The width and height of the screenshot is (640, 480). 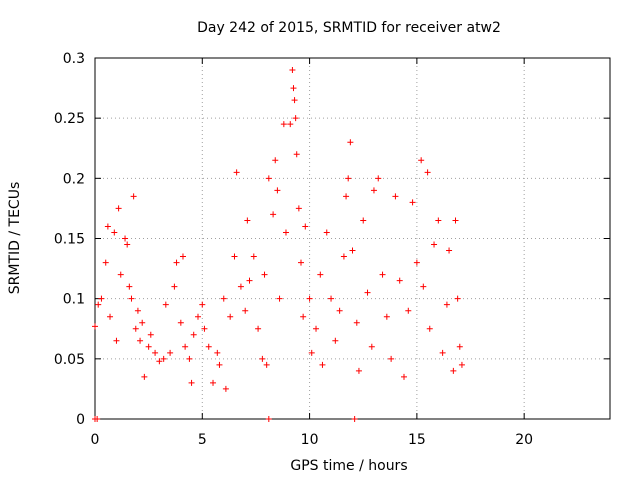 I want to click on x-tick-label-5: 5, so click(x=202, y=440).